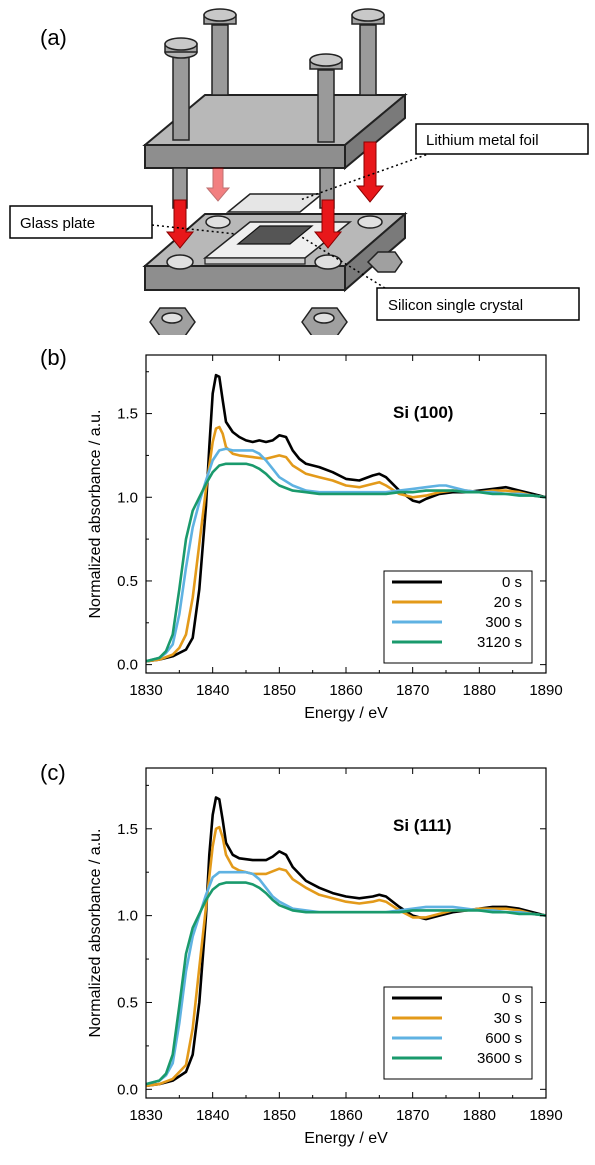 This screenshot has height=1165, width=595. What do you see at coordinates (455, 305) in the screenshot?
I see `svg-text: Silicon single crystal` at bounding box center [455, 305].